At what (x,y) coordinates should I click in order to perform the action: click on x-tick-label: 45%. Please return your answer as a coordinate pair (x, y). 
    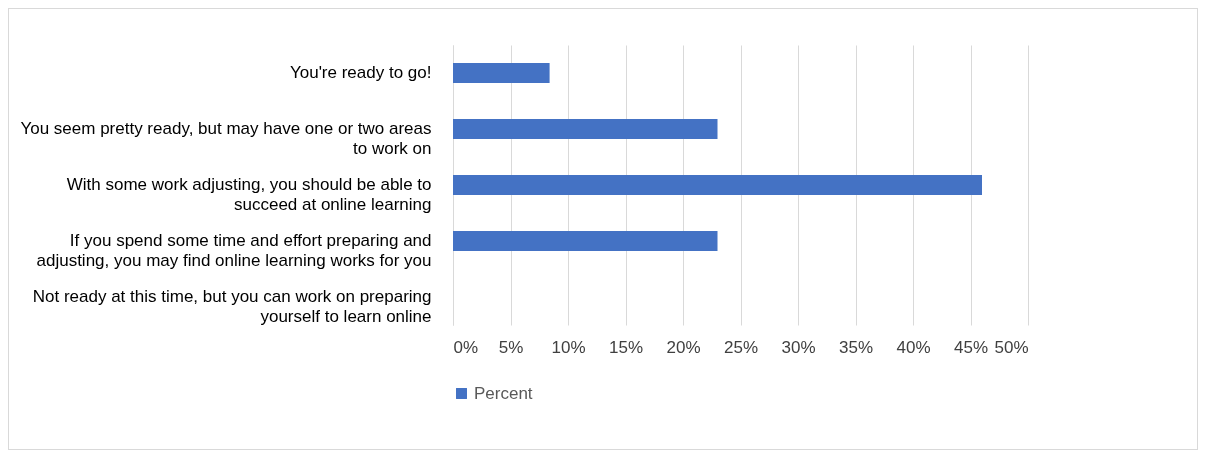
    Looking at the image, I should click on (971, 347).